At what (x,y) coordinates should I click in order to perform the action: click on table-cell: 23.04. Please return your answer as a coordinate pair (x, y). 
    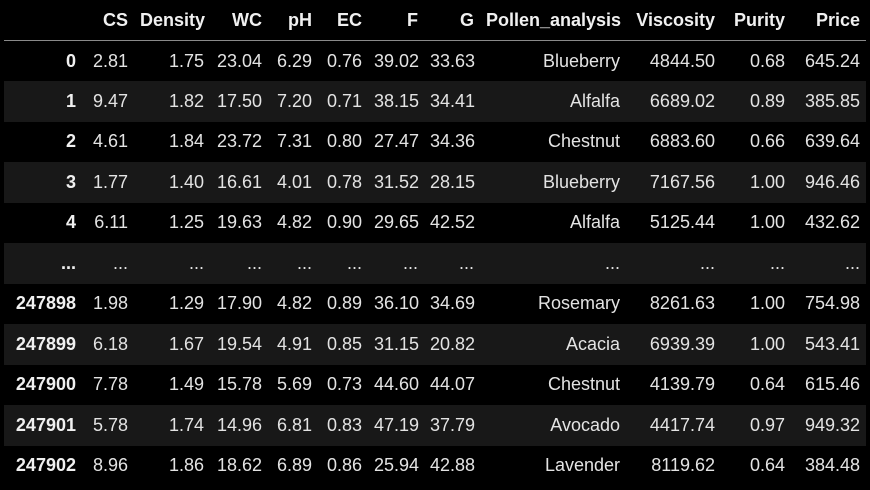
    Looking at the image, I should click on (239, 60).